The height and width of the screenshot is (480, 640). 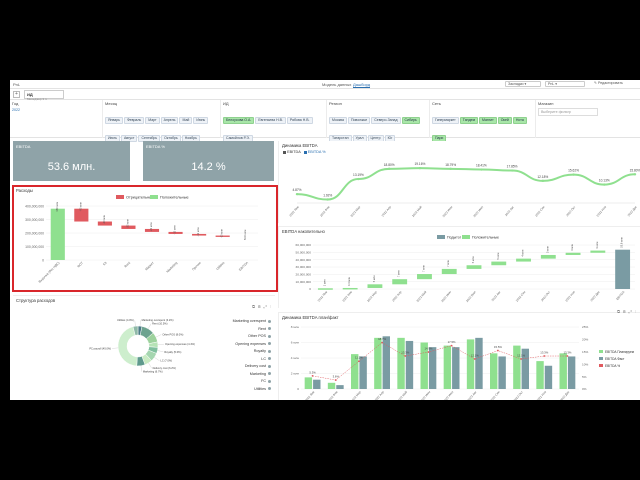 I want to click on month-chip: Февраль, so click(x=134, y=120).